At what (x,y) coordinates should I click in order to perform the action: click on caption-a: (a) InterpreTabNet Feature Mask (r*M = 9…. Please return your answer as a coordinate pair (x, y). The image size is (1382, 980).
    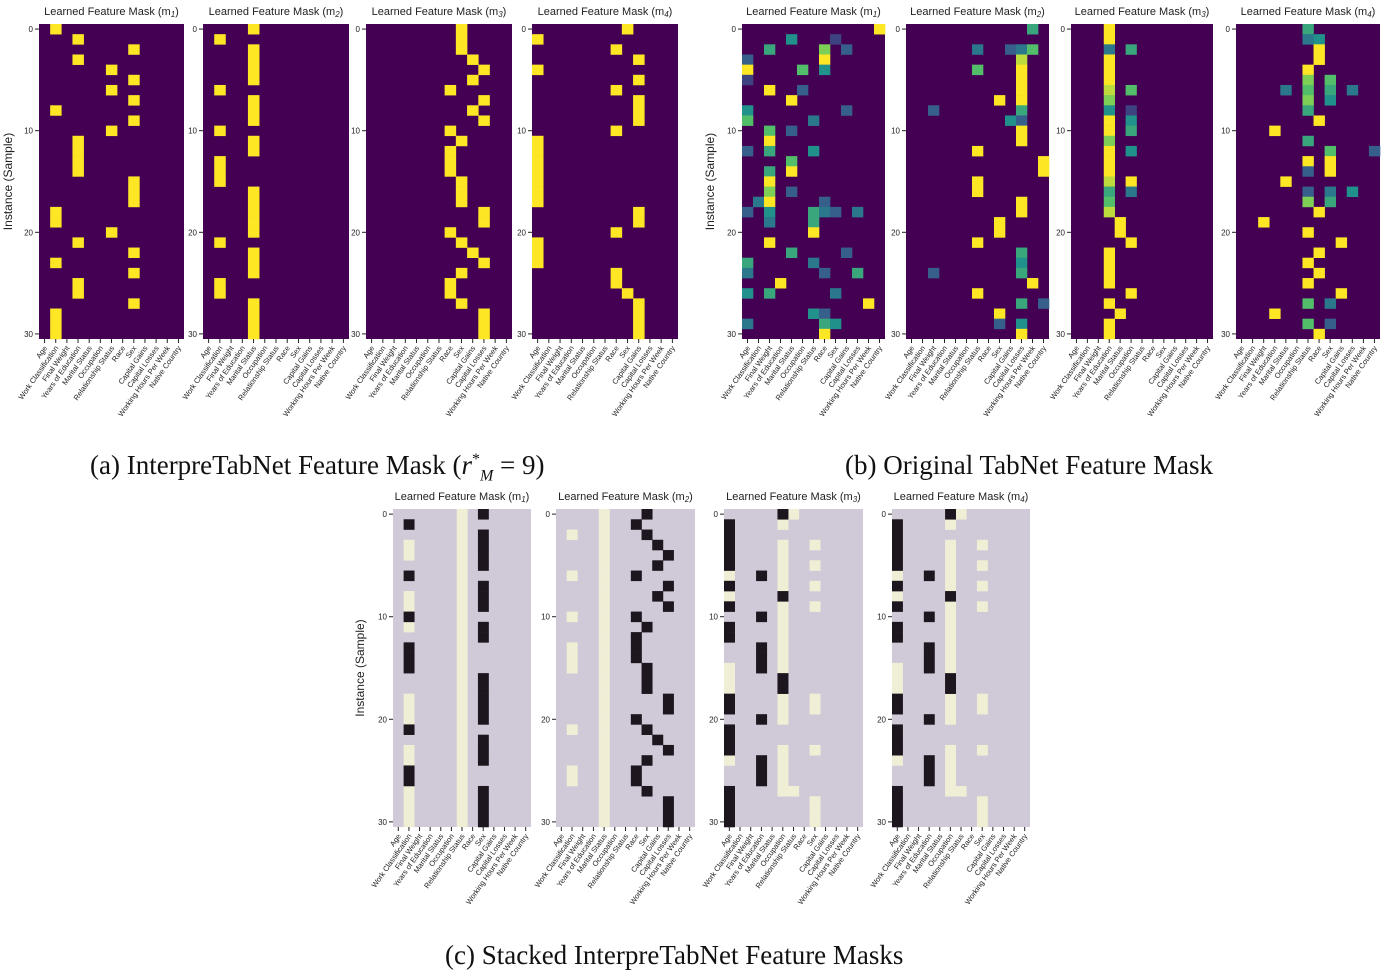
    Looking at the image, I should click on (317, 467).